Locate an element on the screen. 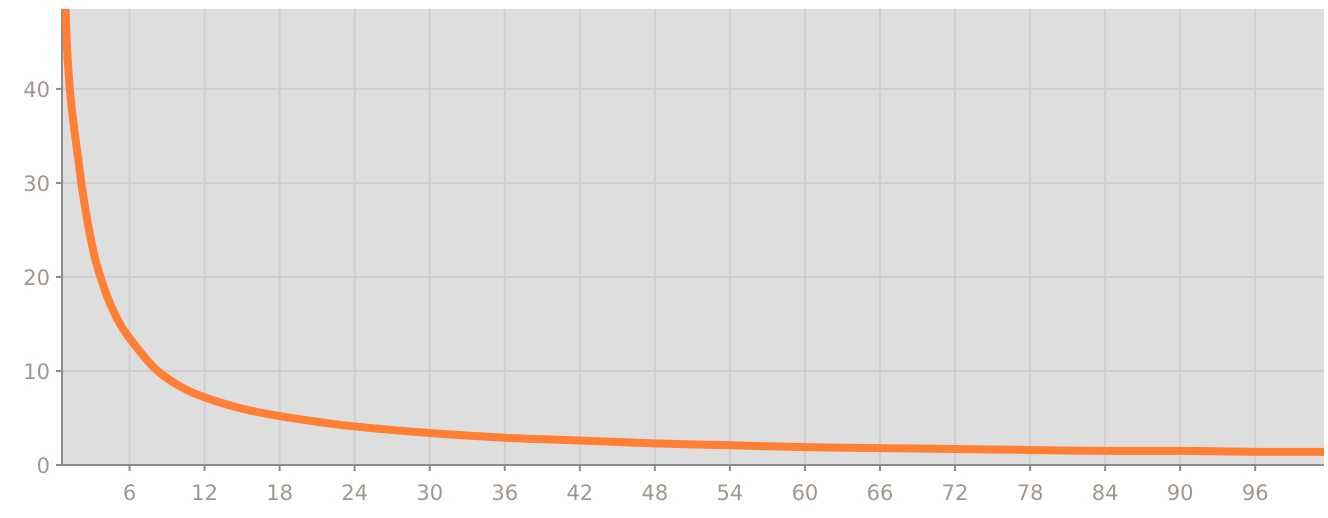 The image size is (1328, 518). y-tick-label-30: 30 is located at coordinates (36, 184).